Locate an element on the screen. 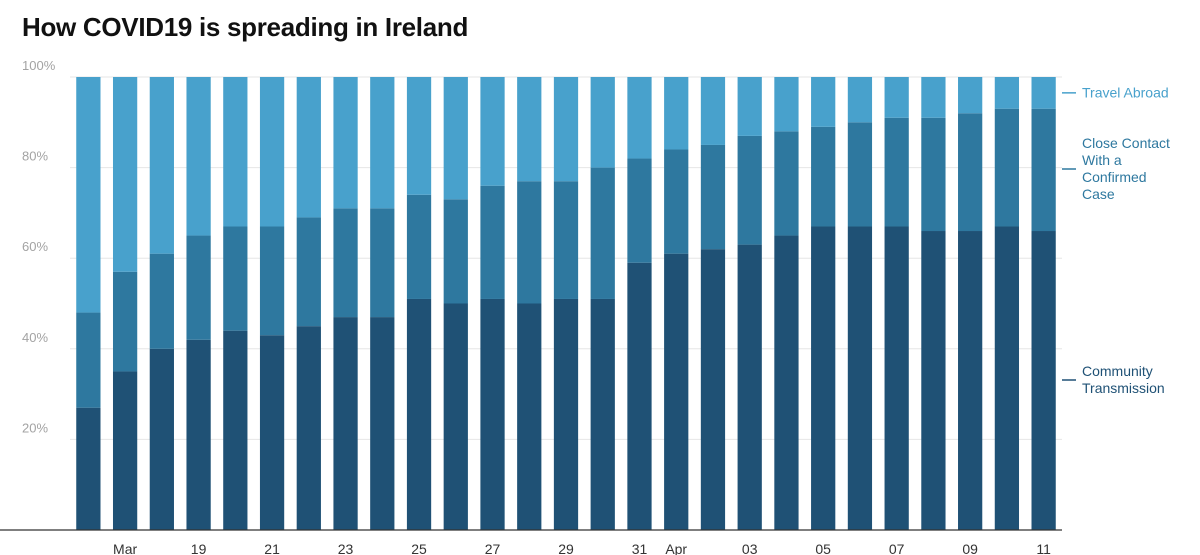  legend-label: Community is located at coordinates (1117, 371).